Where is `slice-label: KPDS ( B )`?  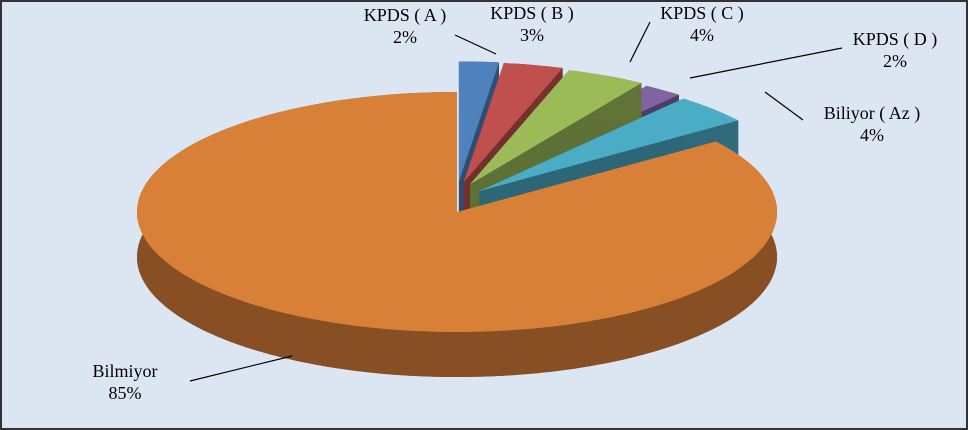
slice-label: KPDS ( B ) is located at coordinates (532, 13).